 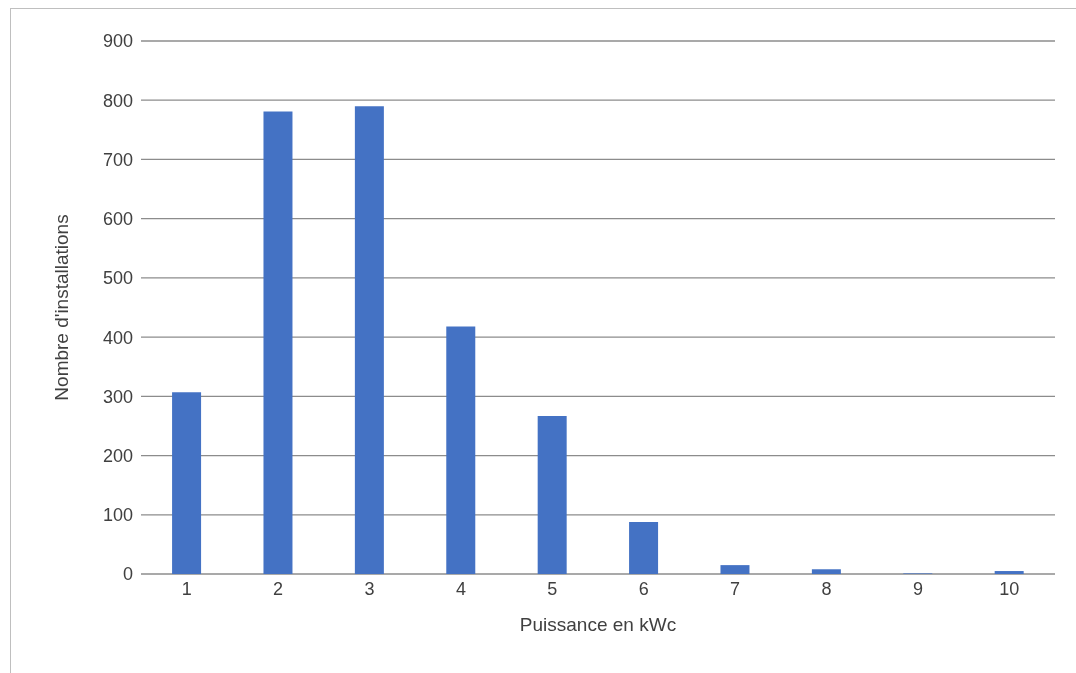 I want to click on y-tick-label: 800, so click(x=117, y=100).